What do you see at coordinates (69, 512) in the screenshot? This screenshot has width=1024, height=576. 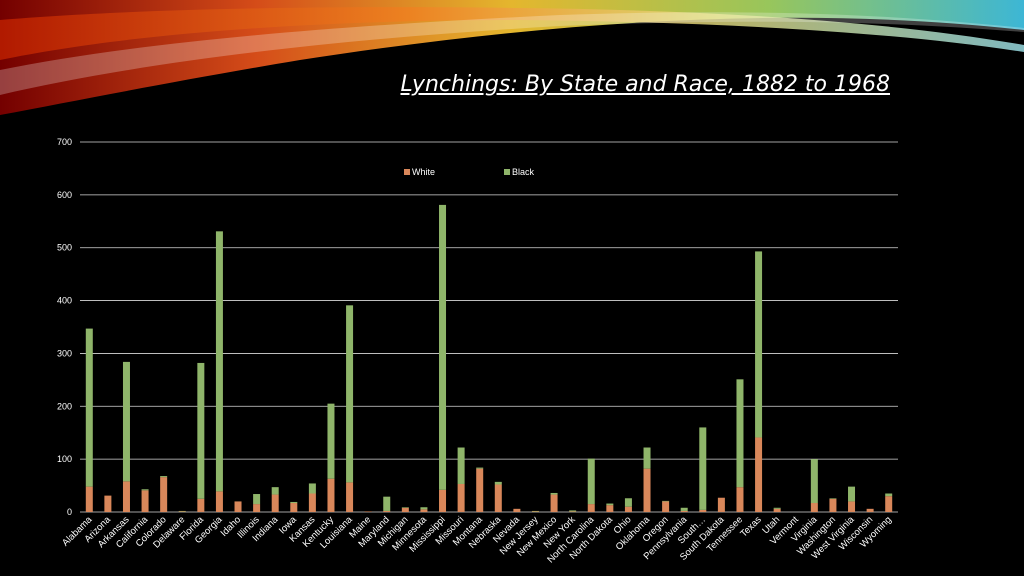 I see `y-tick-label-0: 0` at bounding box center [69, 512].